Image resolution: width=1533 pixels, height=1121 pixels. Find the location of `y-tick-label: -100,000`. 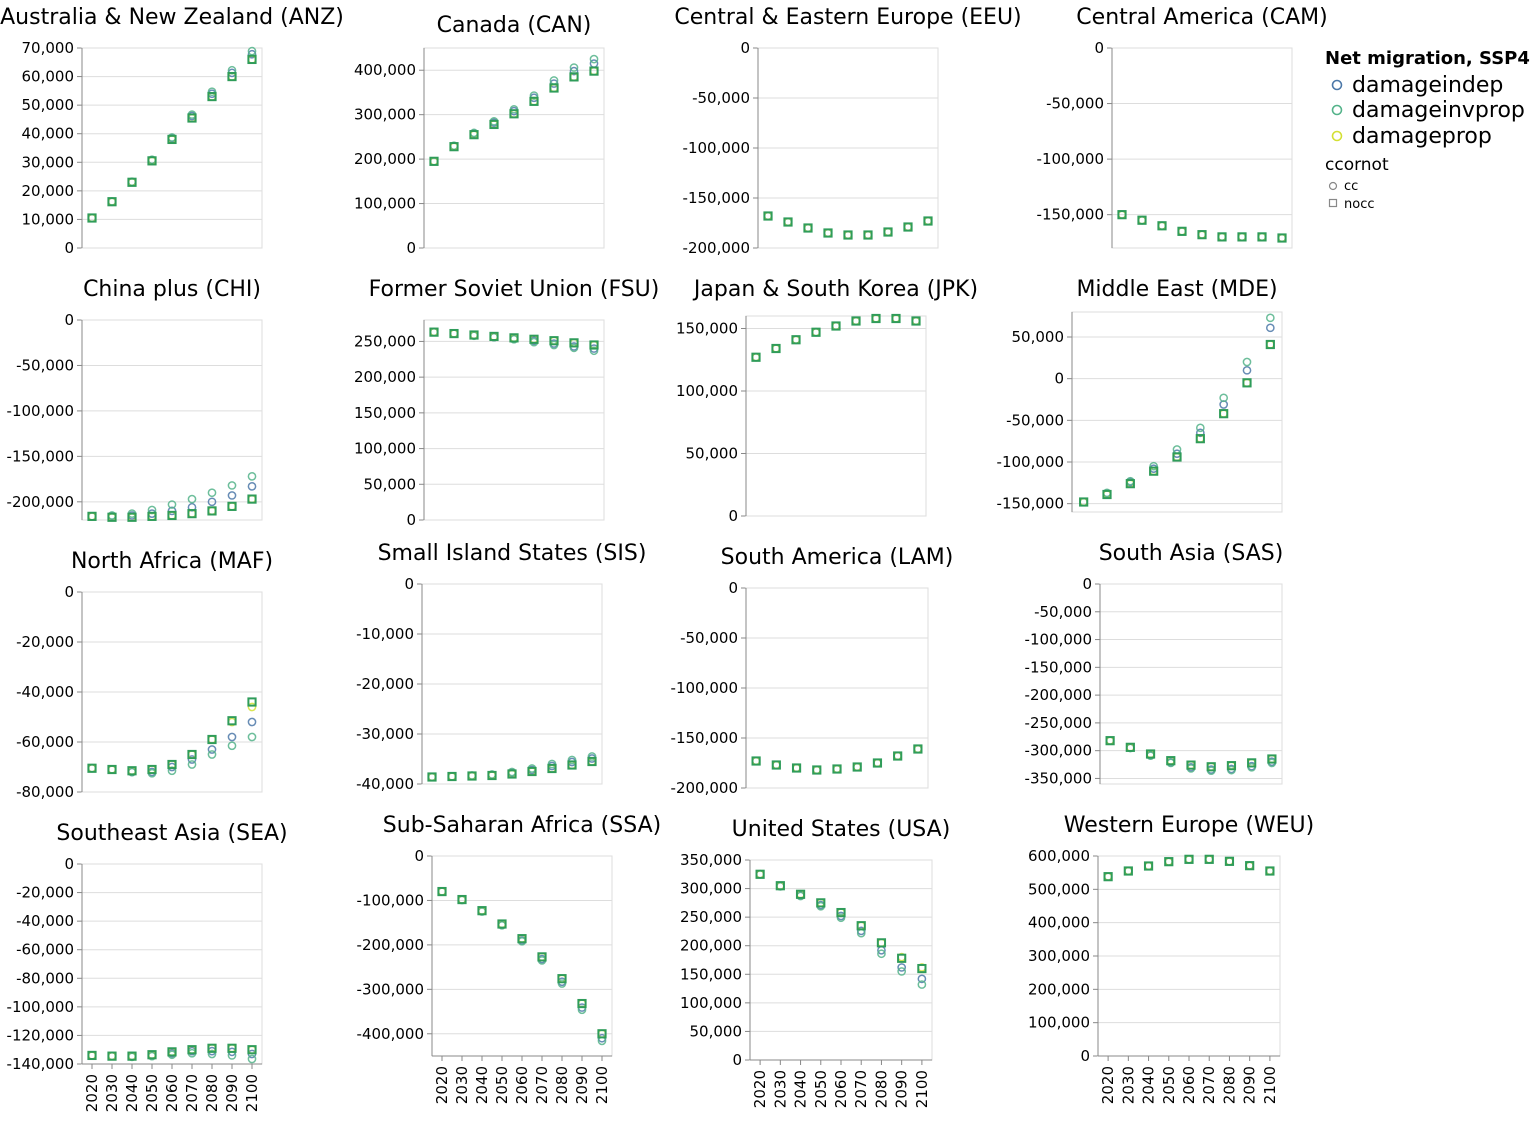

y-tick-label: -100,000 is located at coordinates (704, 688).